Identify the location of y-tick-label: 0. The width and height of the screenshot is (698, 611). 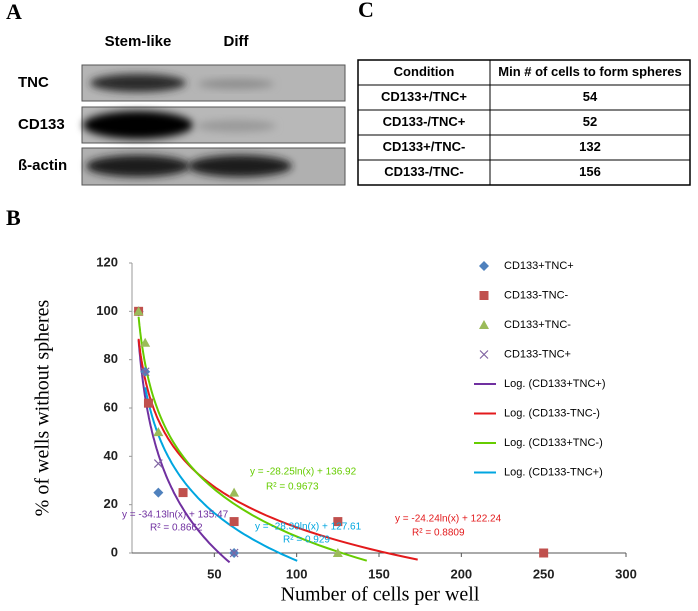
(114, 551).